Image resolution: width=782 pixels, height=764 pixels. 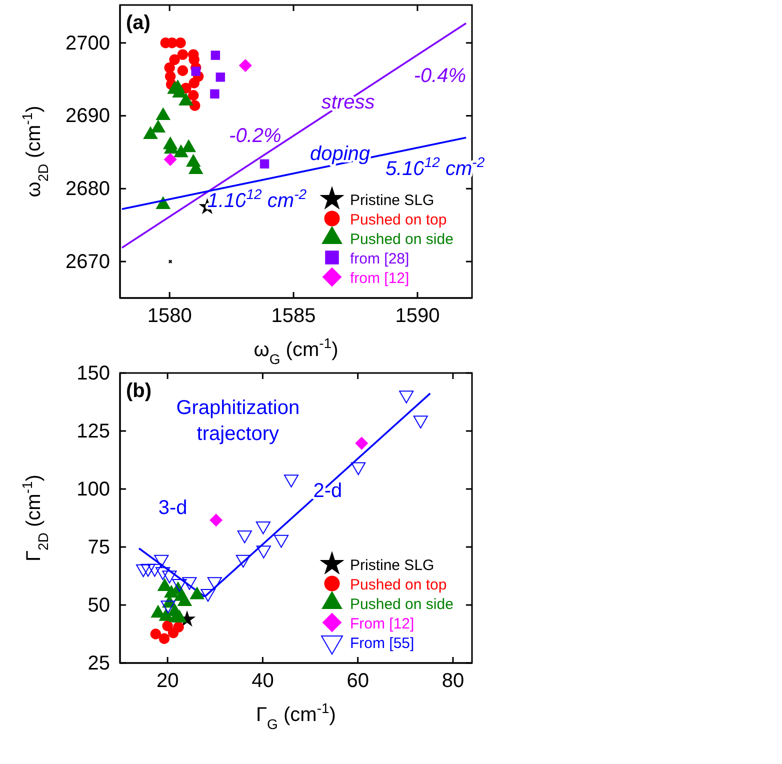 What do you see at coordinates (99, 547) in the screenshot?
I see `y-tick-label: 75` at bounding box center [99, 547].